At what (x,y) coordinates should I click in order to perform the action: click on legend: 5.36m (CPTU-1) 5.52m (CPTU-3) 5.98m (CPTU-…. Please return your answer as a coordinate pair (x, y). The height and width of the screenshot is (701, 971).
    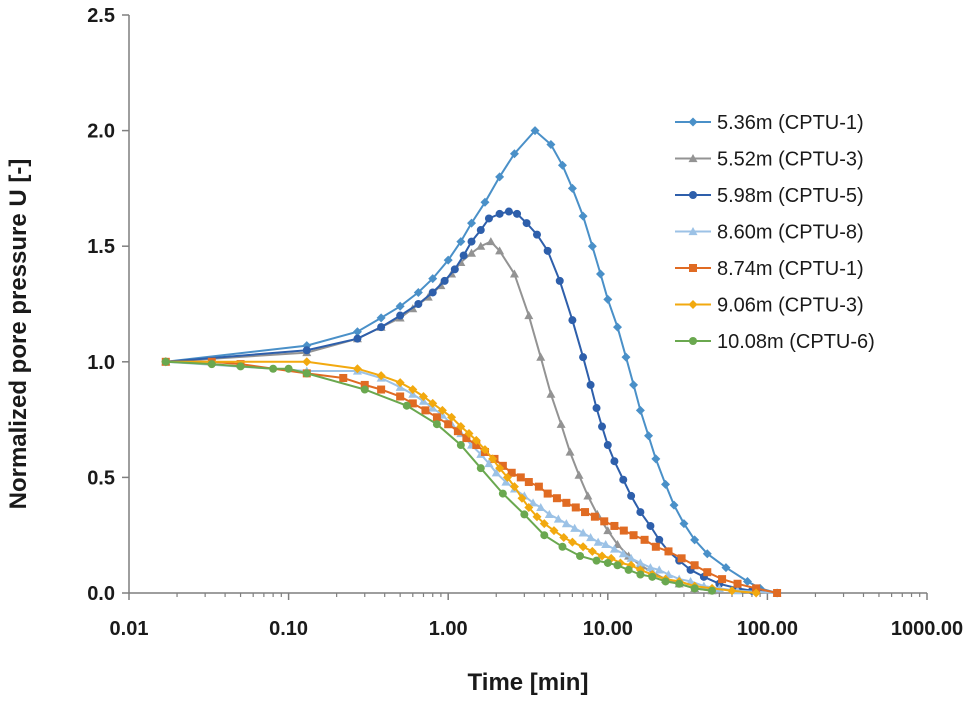
    Looking at the image, I should click on (775, 232).